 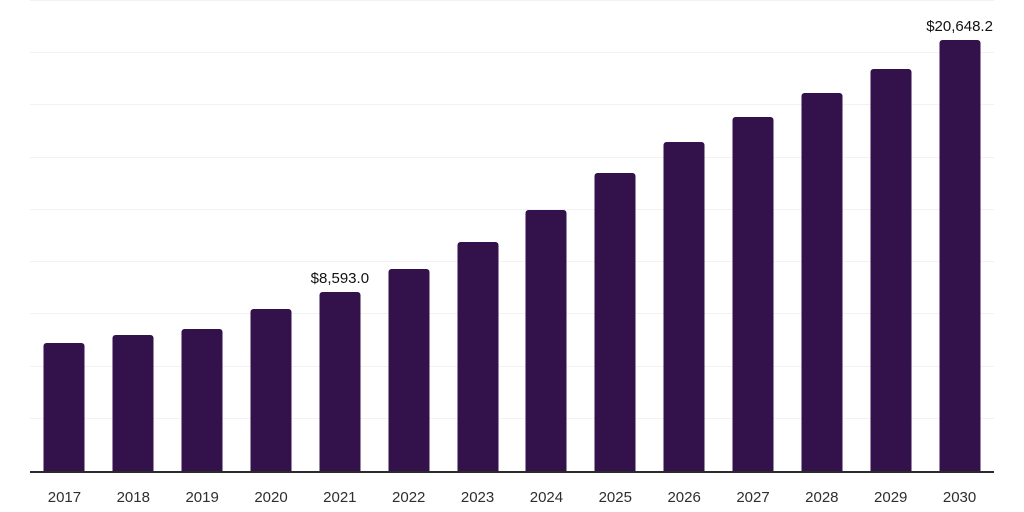 What do you see at coordinates (340, 497) in the screenshot?
I see `x-tick-2021: 2021` at bounding box center [340, 497].